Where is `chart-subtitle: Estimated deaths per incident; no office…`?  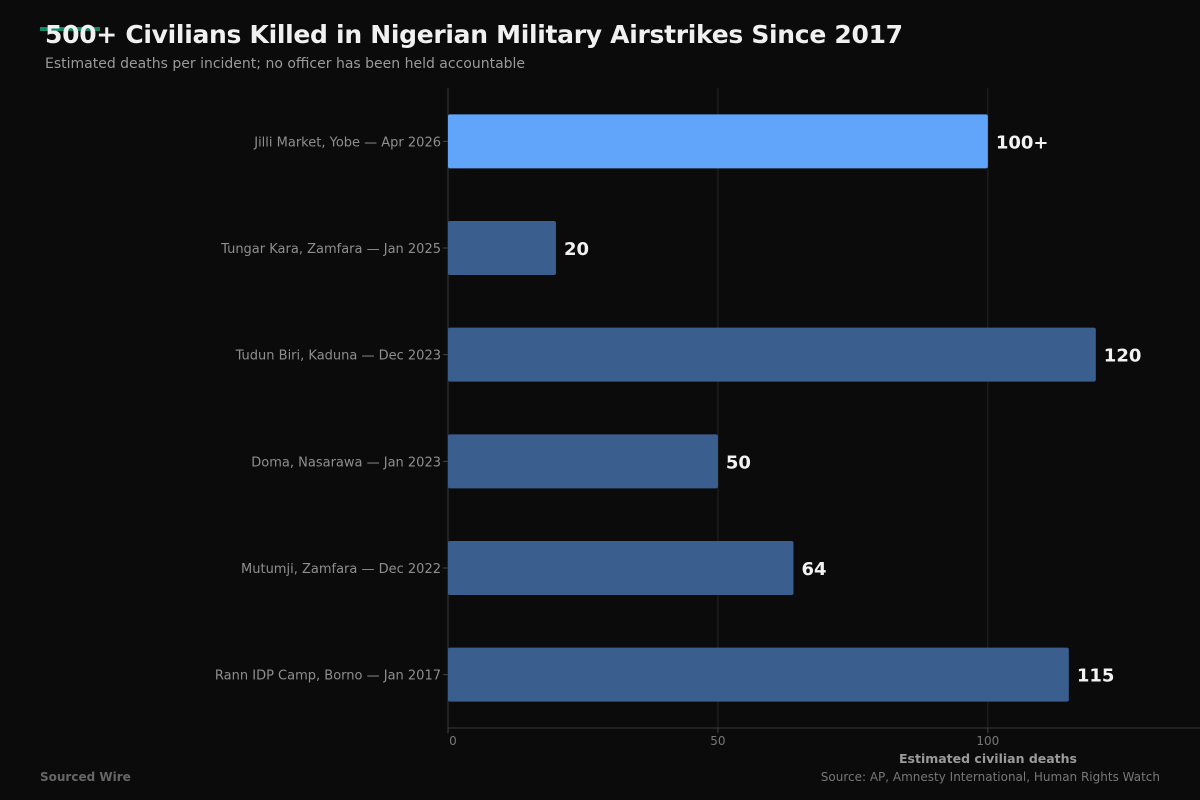 chart-subtitle: Estimated deaths per incident; no office… is located at coordinates (285, 64).